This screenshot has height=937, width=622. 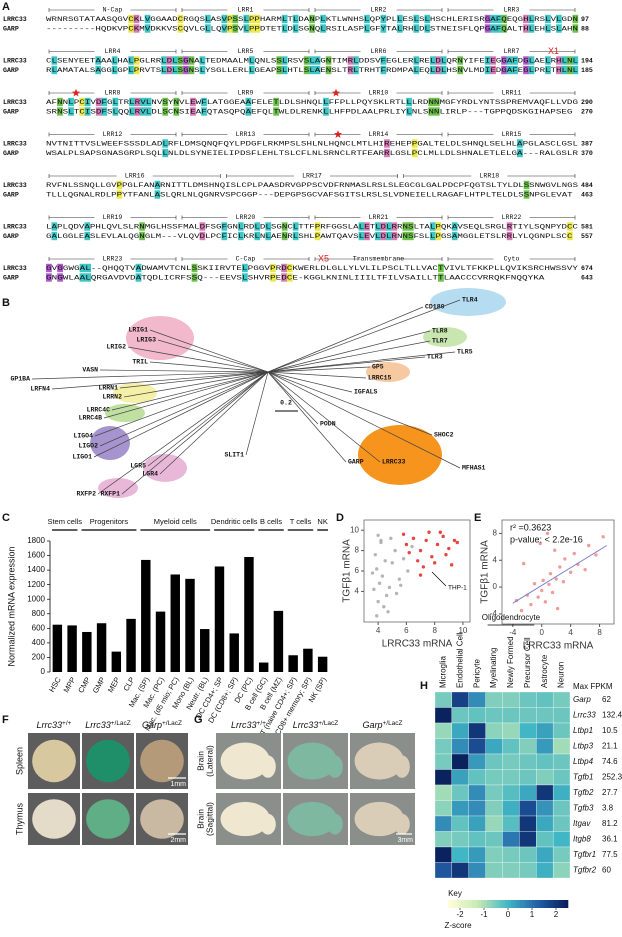 I want to click on domain-label: LRR4, so click(x=113, y=51).